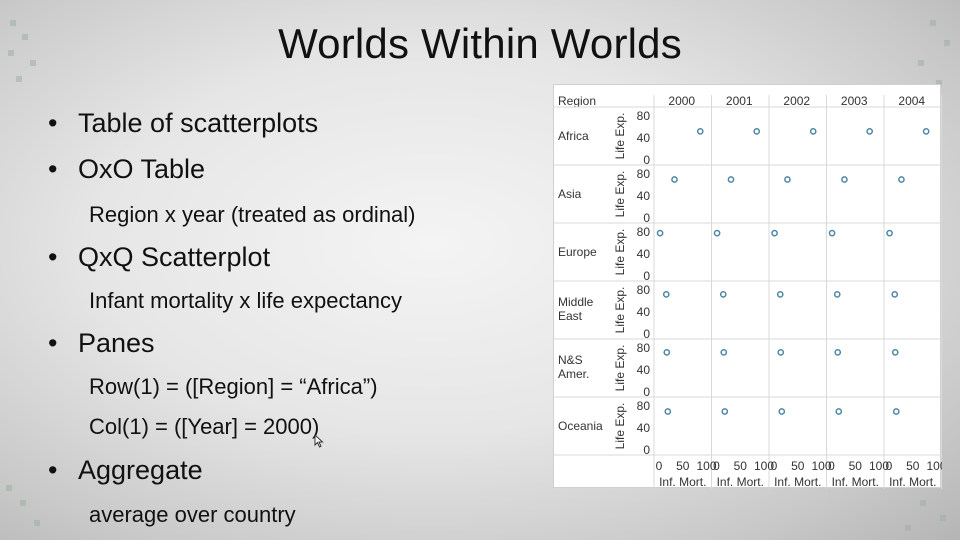 This screenshot has height=540, width=960. I want to click on bullet-text: Panes, so click(116, 343).